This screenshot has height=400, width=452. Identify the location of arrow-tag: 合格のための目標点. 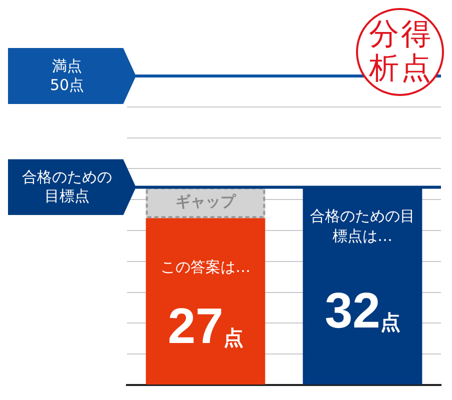
(72, 187).